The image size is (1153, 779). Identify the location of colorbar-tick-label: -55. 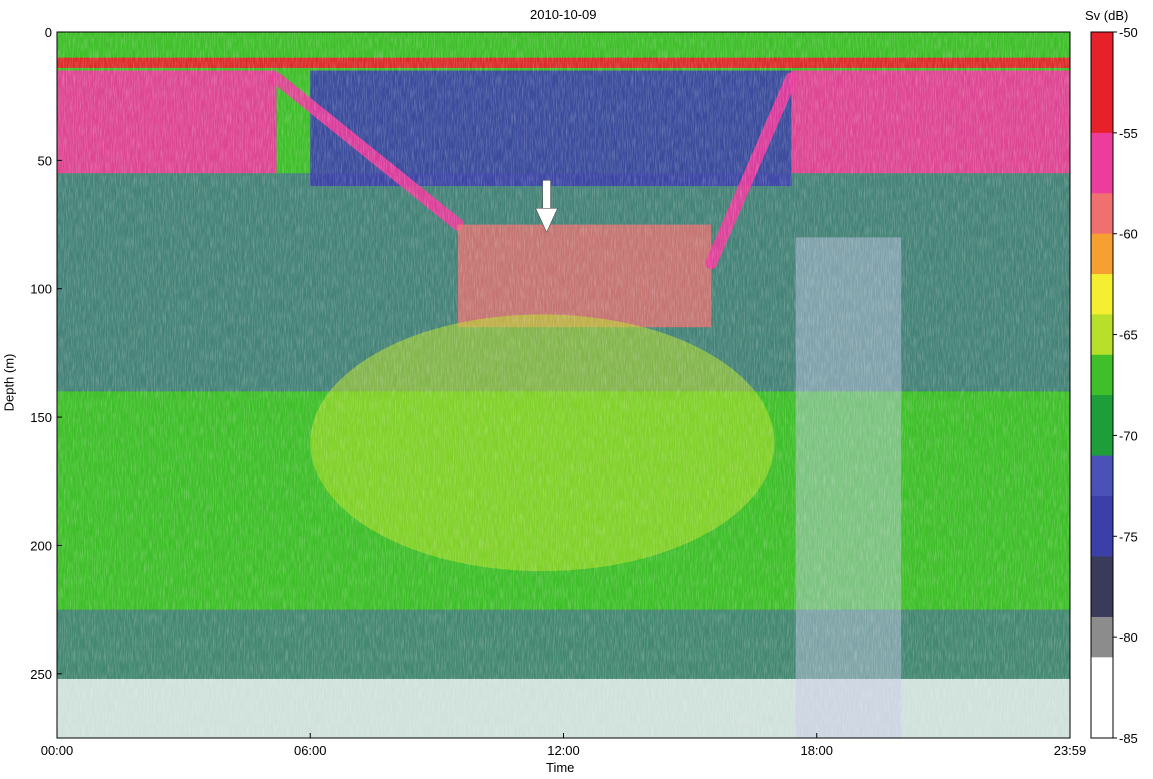
(1128, 133).